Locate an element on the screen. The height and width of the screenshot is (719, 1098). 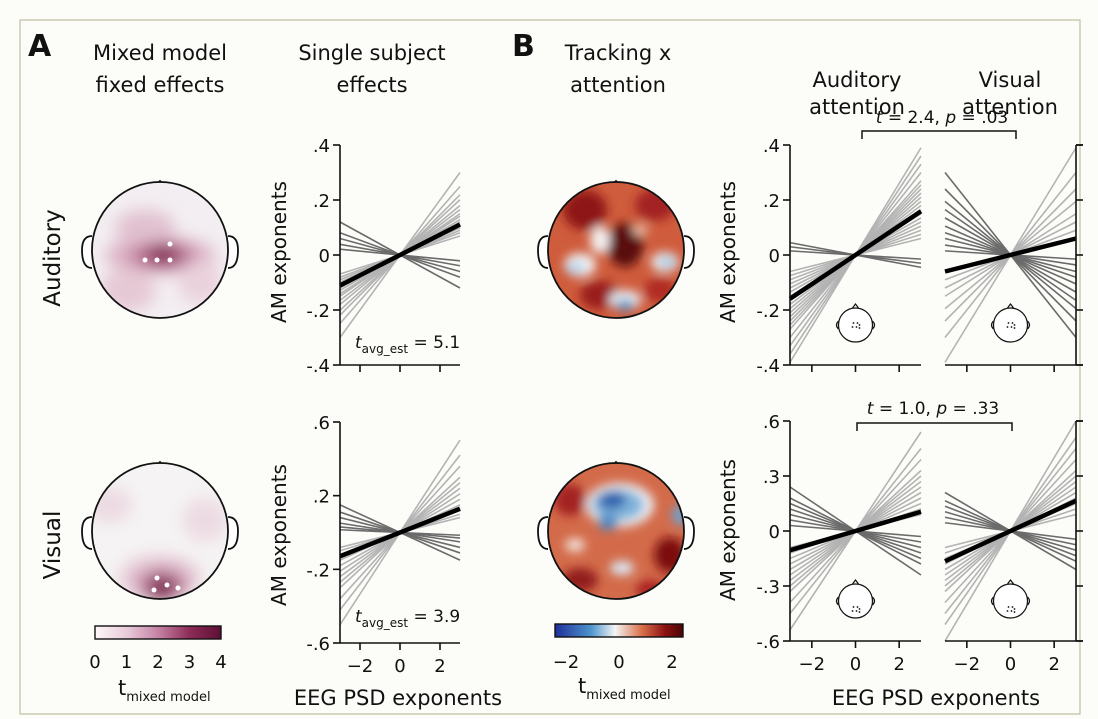
chart-single_auditory: .4 .2 0 -.2 -.4 is located at coordinates (384, 256).